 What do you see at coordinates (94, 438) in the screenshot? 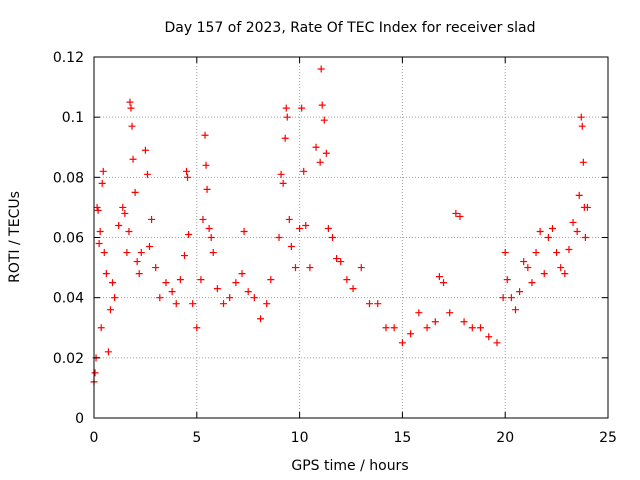
I see `x-tick-label: 0` at bounding box center [94, 438].